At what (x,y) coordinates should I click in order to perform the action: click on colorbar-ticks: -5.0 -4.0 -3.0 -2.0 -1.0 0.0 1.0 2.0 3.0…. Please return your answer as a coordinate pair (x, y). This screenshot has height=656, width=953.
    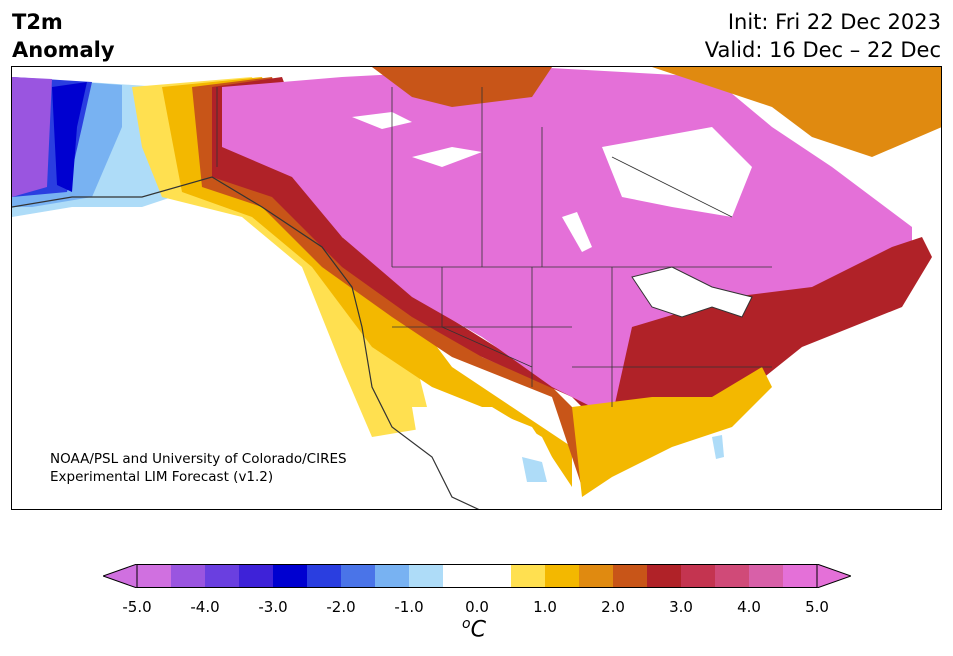
    Looking at the image, I should click on (476, 608).